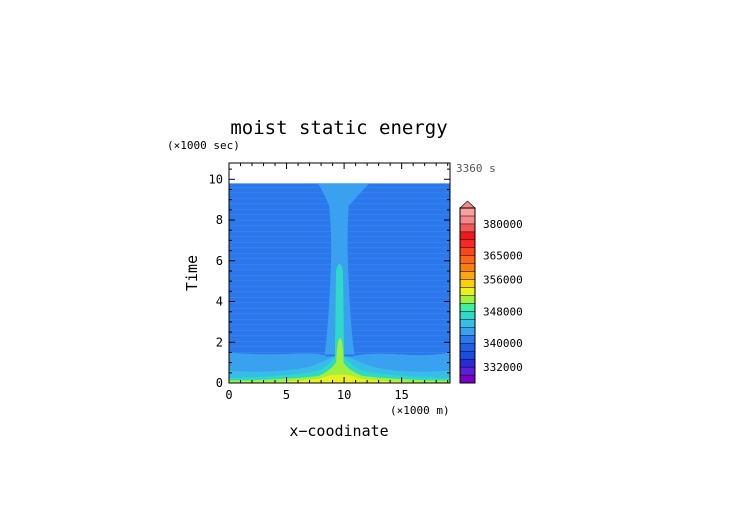 The width and height of the screenshot is (752, 532). What do you see at coordinates (338, 431) in the screenshot?
I see `x-axis-label: x−coodinate` at bounding box center [338, 431].